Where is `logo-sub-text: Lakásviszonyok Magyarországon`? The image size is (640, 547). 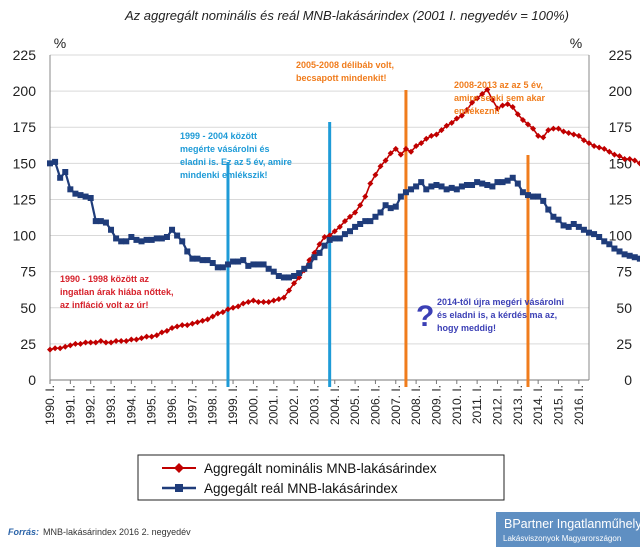 logo-sub-text: Lakásviszonyok Magyarországon is located at coordinates (562, 538).